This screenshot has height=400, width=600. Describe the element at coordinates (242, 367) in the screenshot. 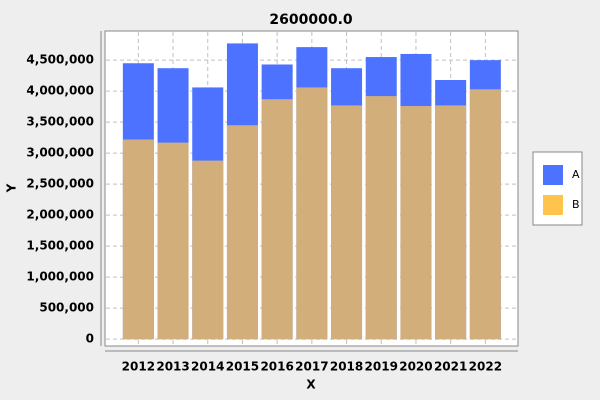

I see `x-tick-label: 2015` at that location.